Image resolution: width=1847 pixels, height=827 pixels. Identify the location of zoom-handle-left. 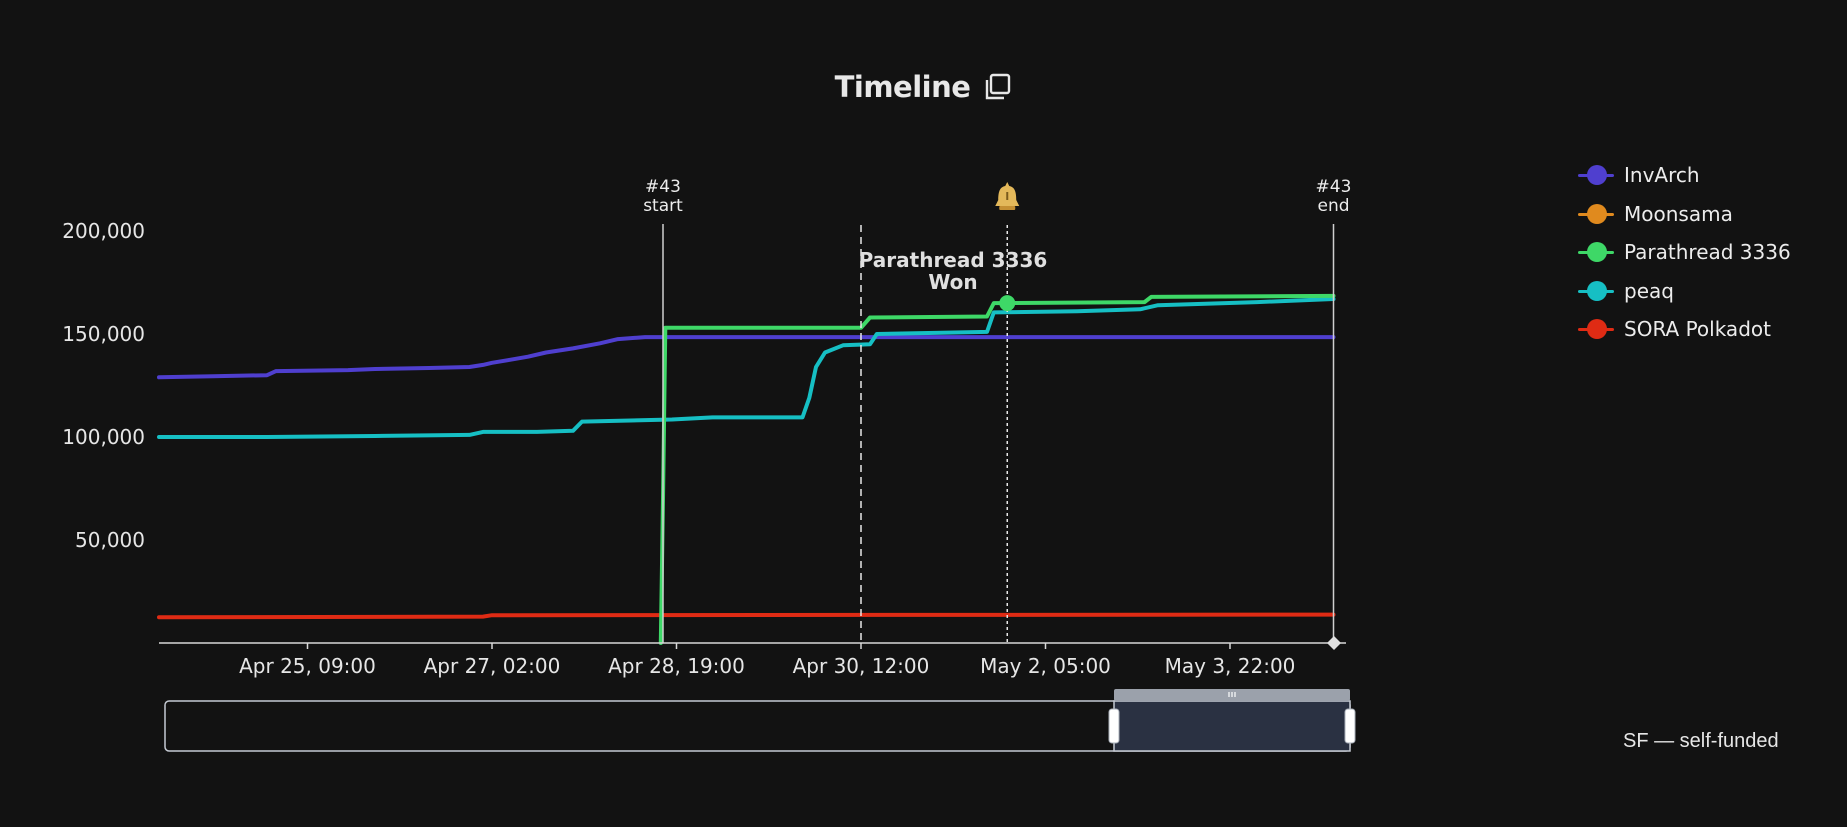
(1114, 726).